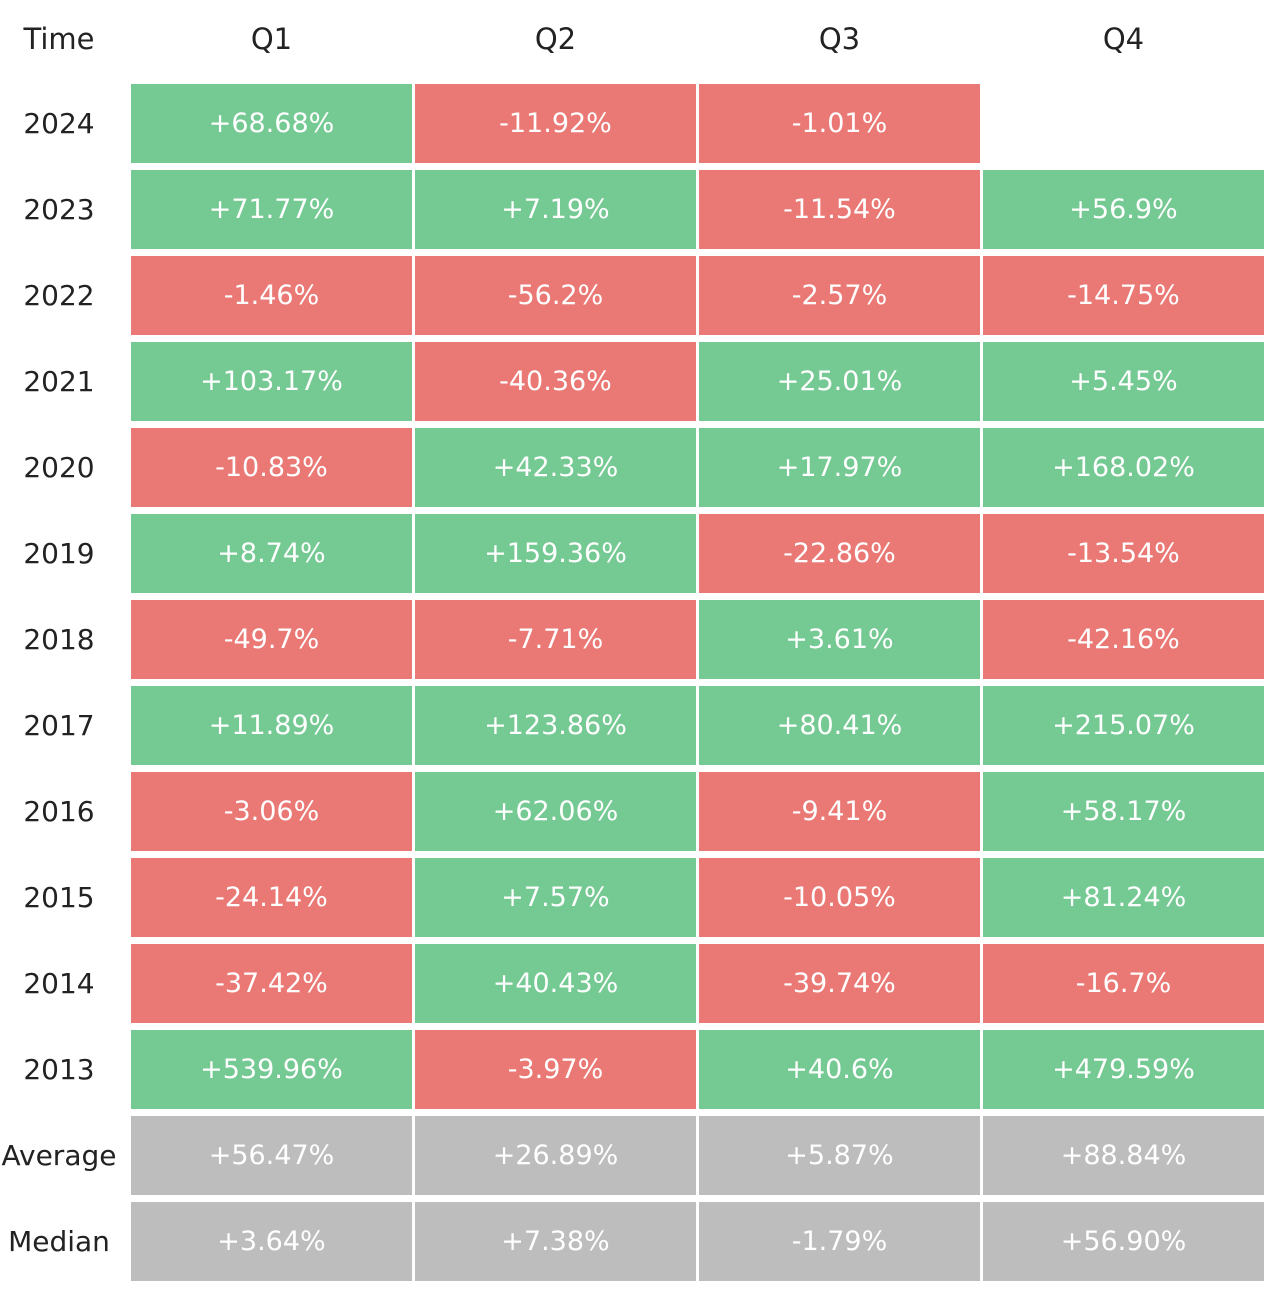  I want to click on cell-2015-q3: -10.05%, so click(839, 897).